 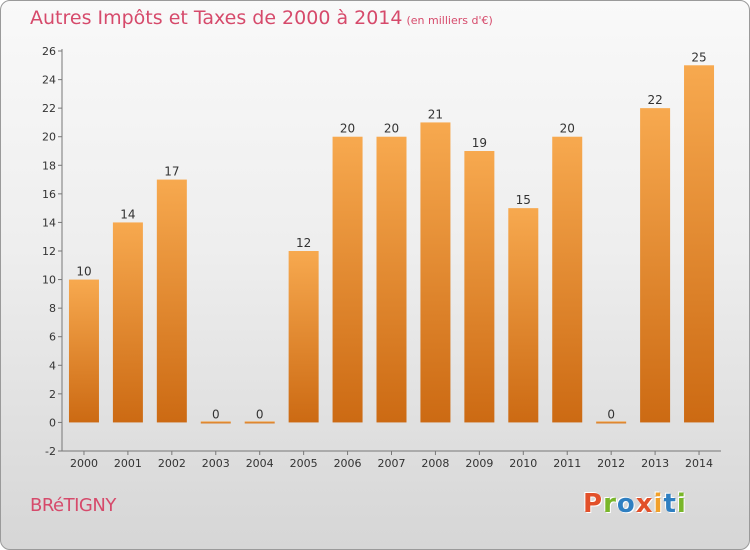 I want to click on y-tick-label: 24, so click(x=49, y=80).